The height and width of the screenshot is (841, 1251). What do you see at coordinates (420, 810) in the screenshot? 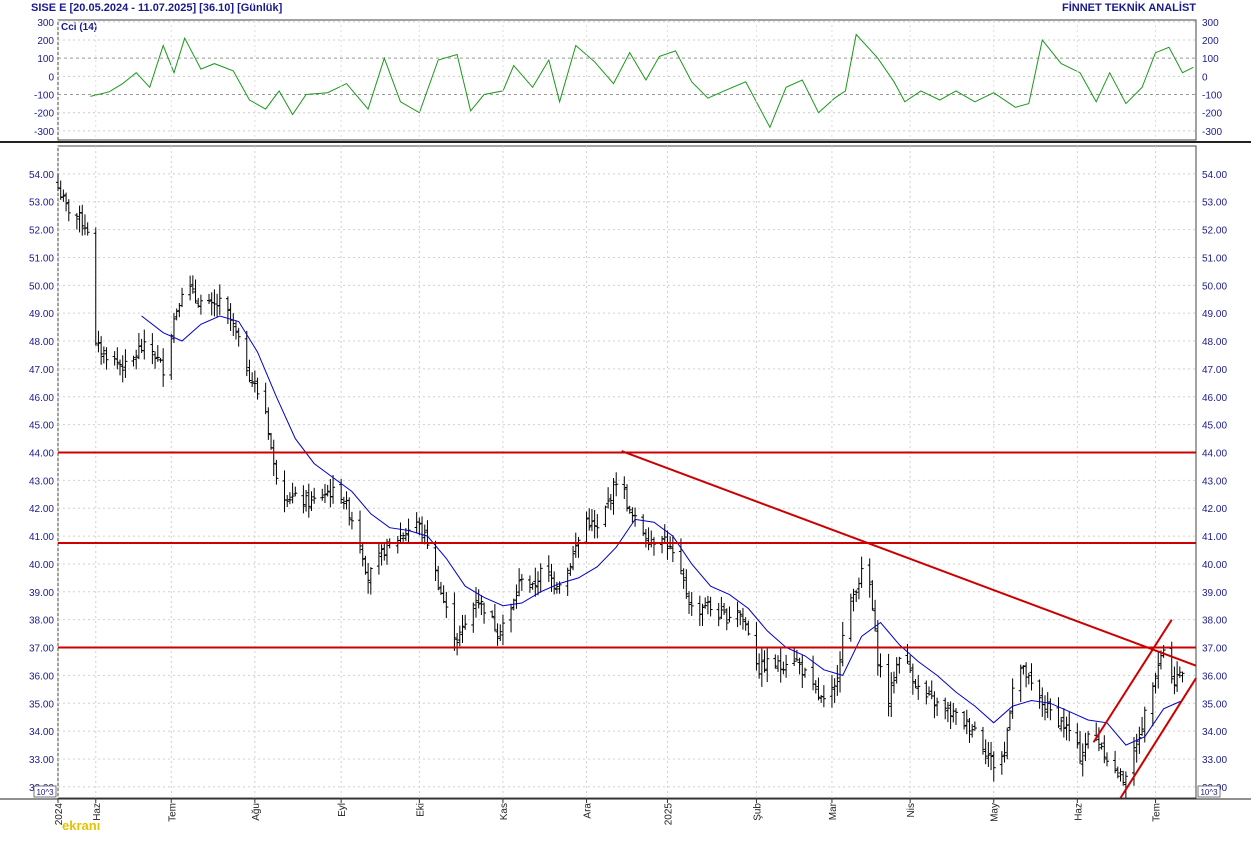
I see `x-tick-label: Eki` at bounding box center [420, 810].